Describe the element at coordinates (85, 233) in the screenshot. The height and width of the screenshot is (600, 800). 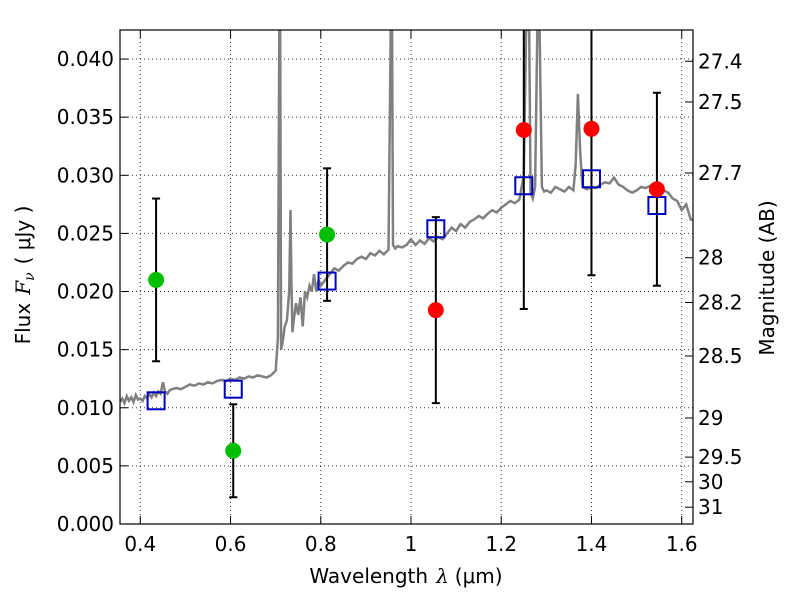
I see `y-tick-label: 0.025` at that location.